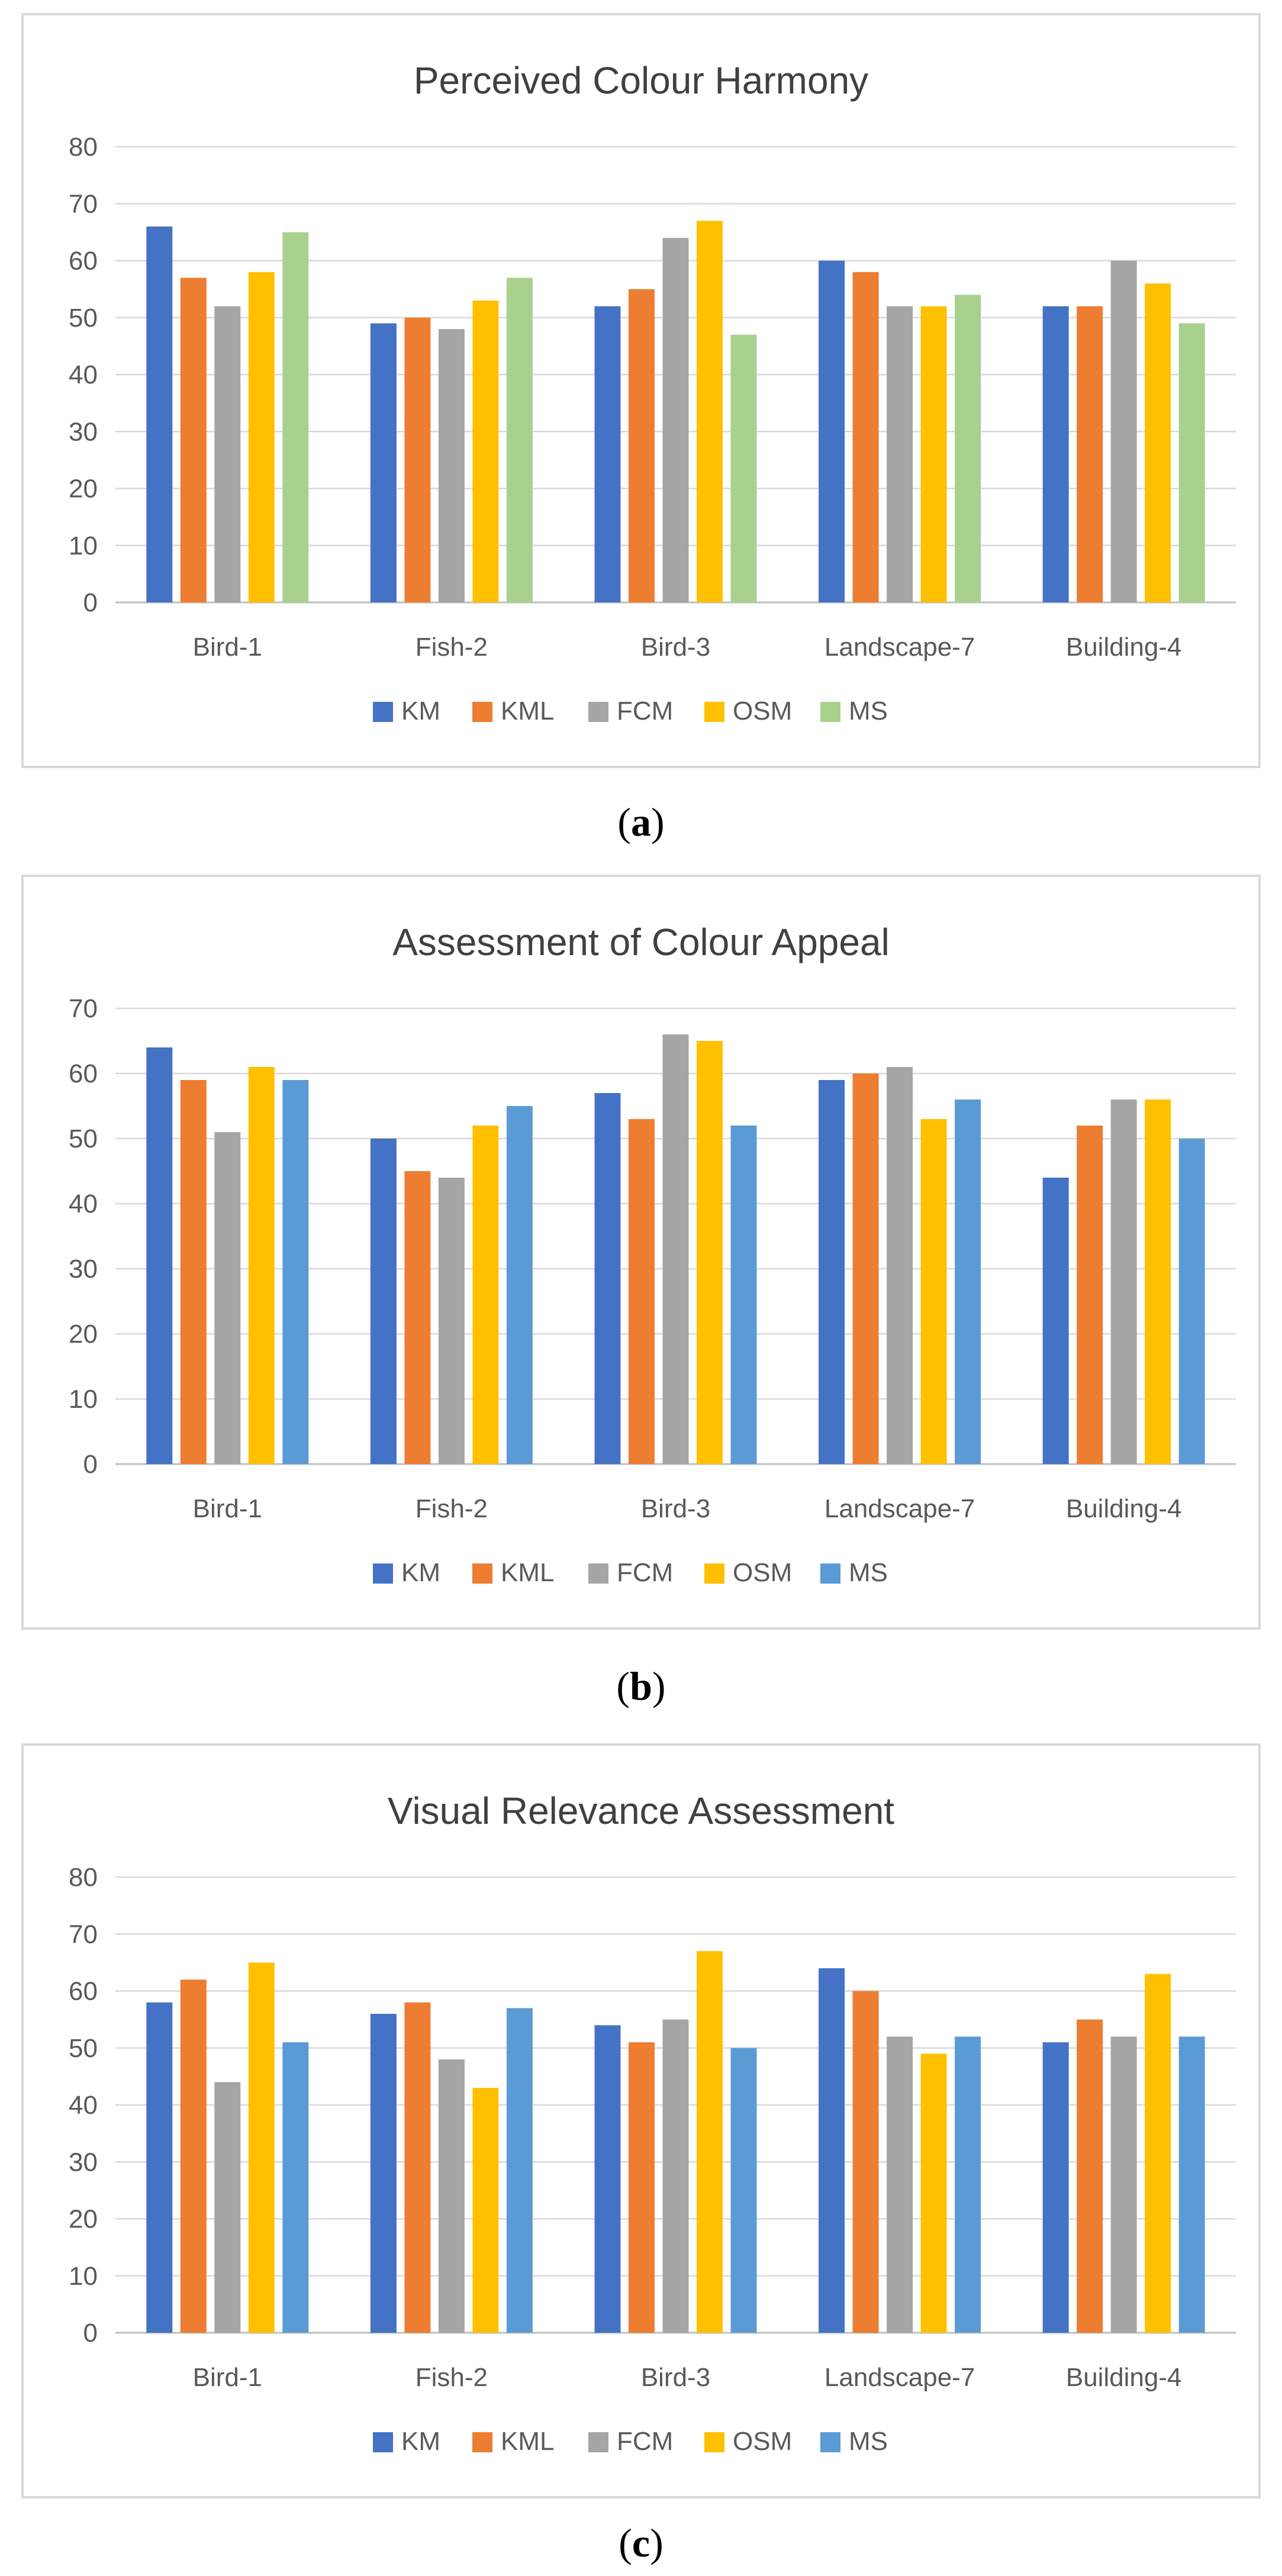  I want to click on caption-b: (b), so click(641, 1685).